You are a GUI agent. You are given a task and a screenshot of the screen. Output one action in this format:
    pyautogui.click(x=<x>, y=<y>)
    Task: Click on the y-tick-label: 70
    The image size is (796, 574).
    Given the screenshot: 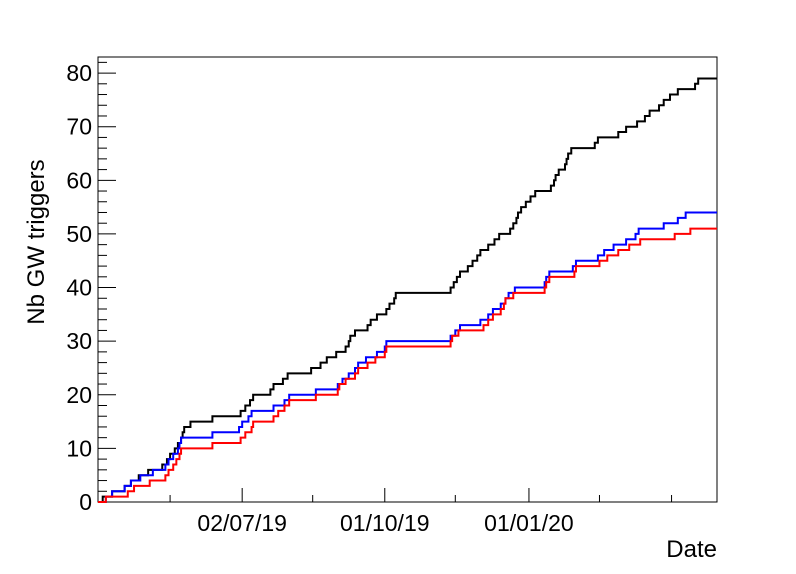 What is the action you would take?
    pyautogui.click(x=79, y=127)
    